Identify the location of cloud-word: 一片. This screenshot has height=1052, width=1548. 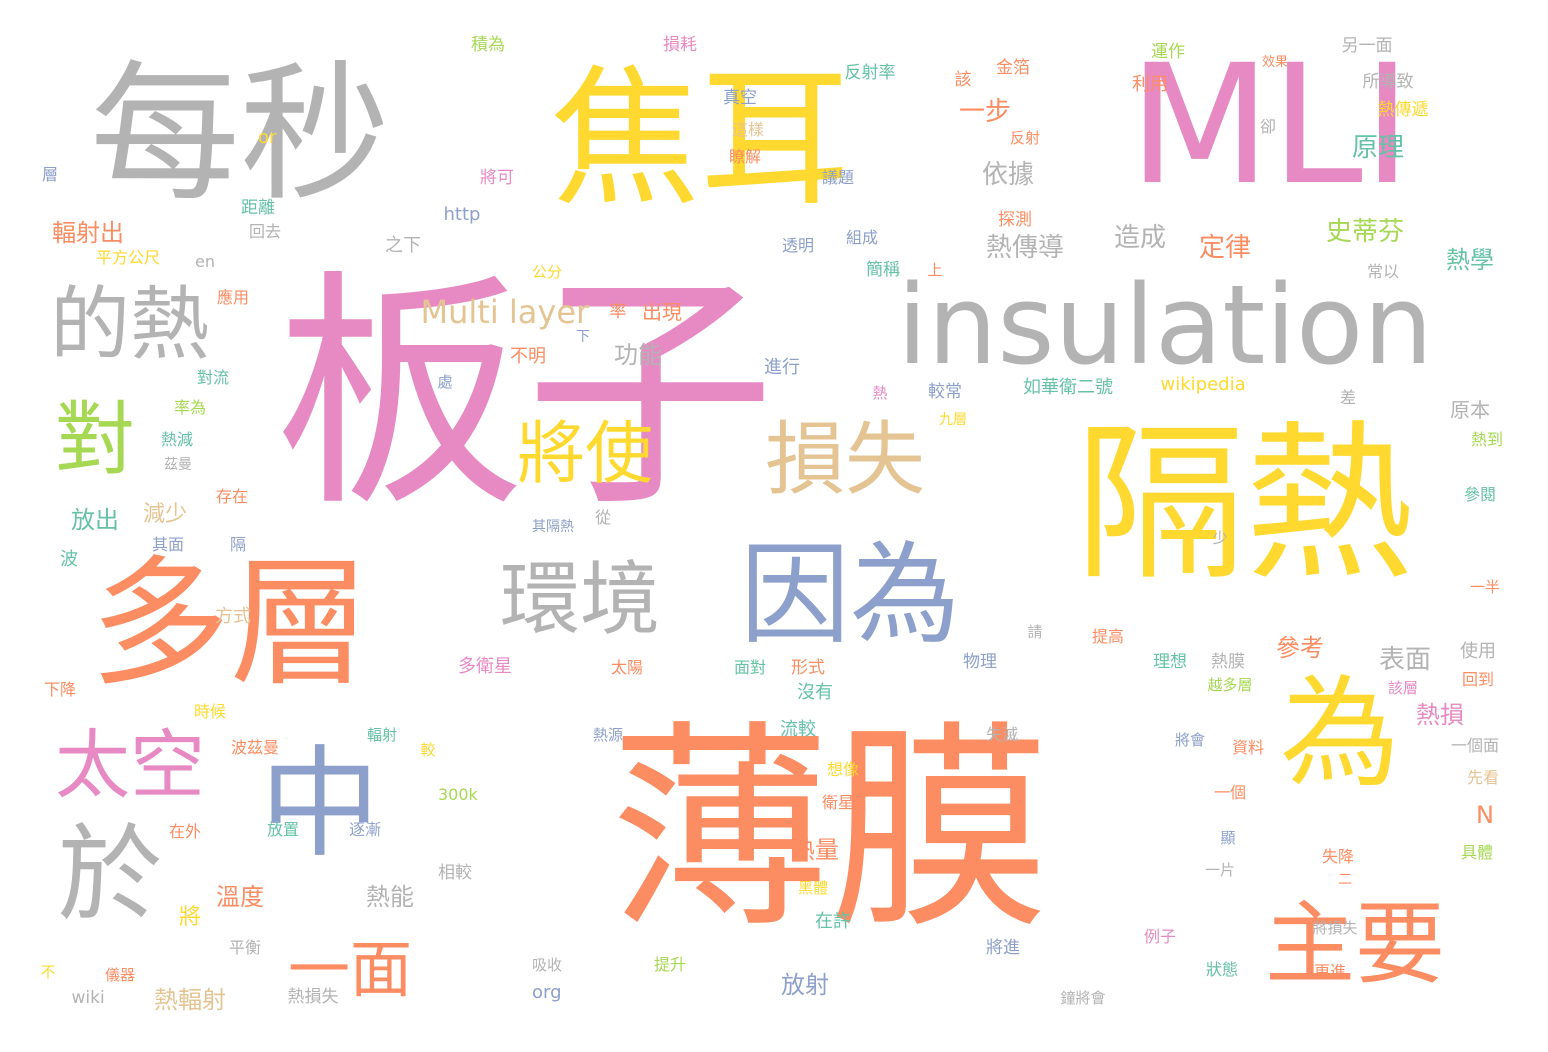
(1220, 869).